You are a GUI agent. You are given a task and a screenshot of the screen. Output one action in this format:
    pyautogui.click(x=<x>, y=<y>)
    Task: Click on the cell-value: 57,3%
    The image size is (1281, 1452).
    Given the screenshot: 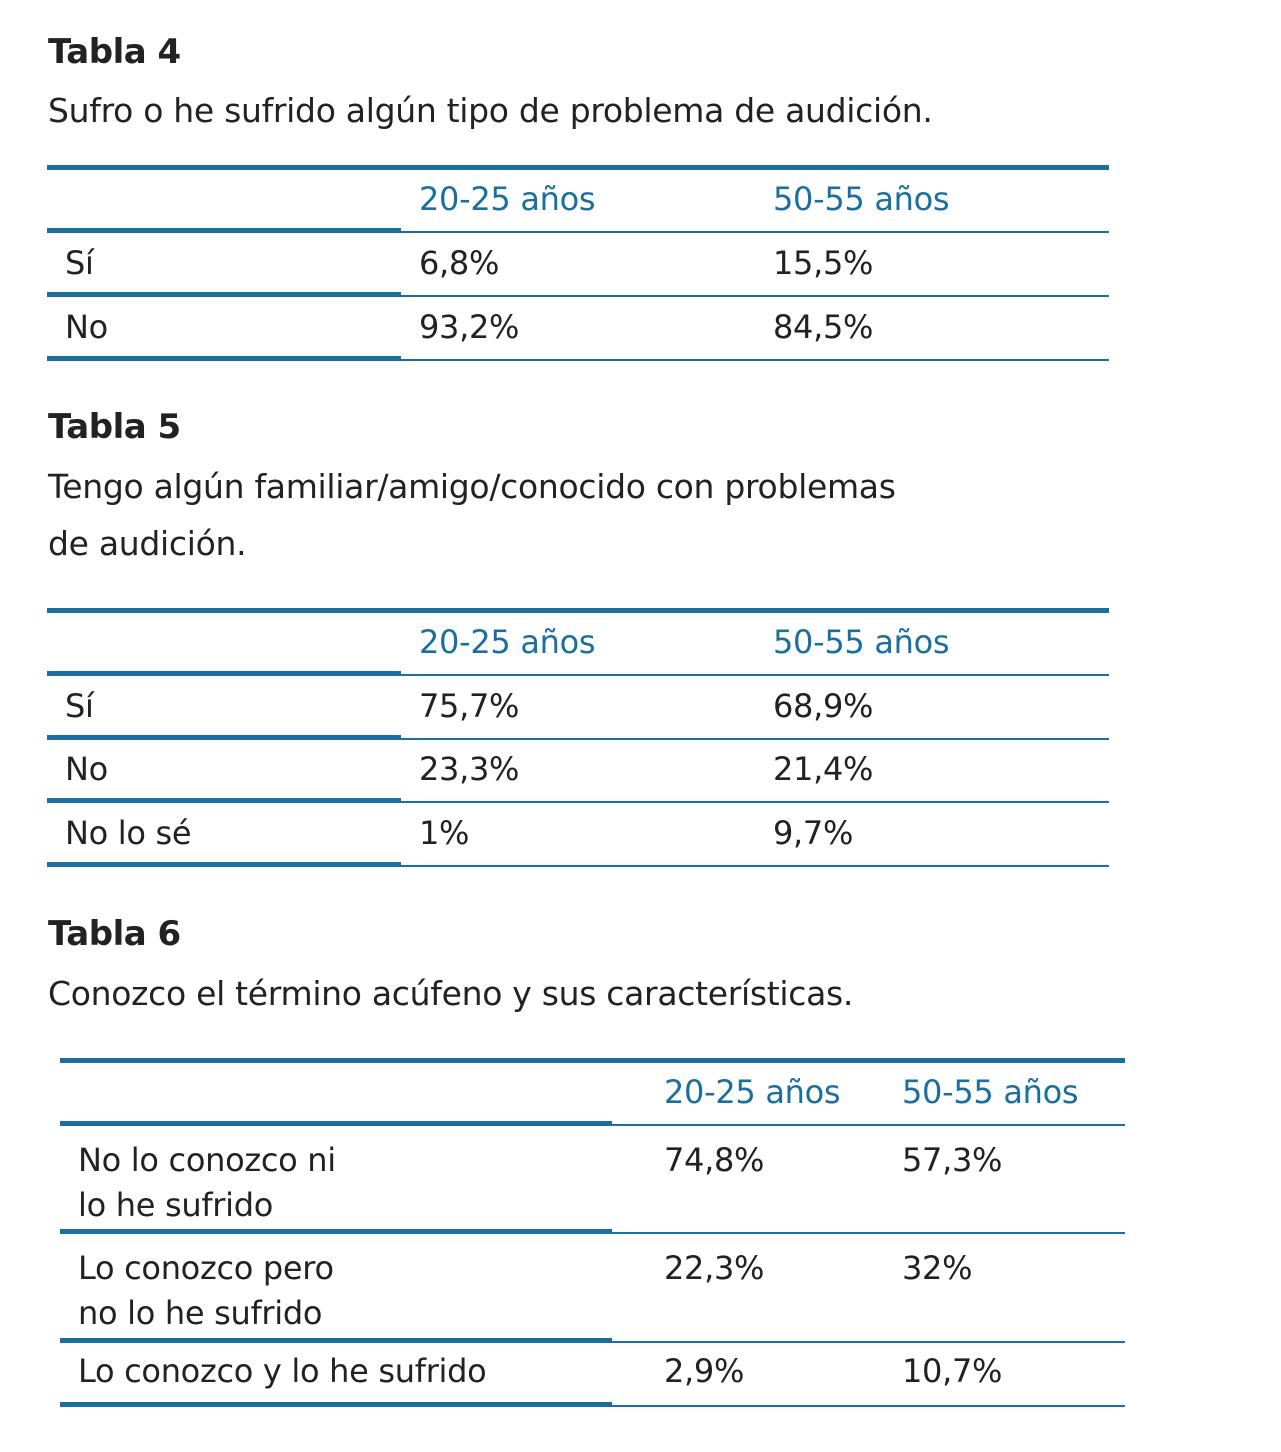 What is the action you would take?
    pyautogui.click(x=1004, y=1180)
    